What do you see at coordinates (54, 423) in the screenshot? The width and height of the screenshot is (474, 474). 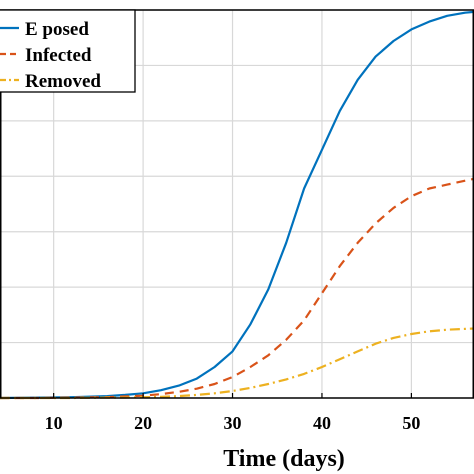 I see `x-tick-label: 10` at bounding box center [54, 423].